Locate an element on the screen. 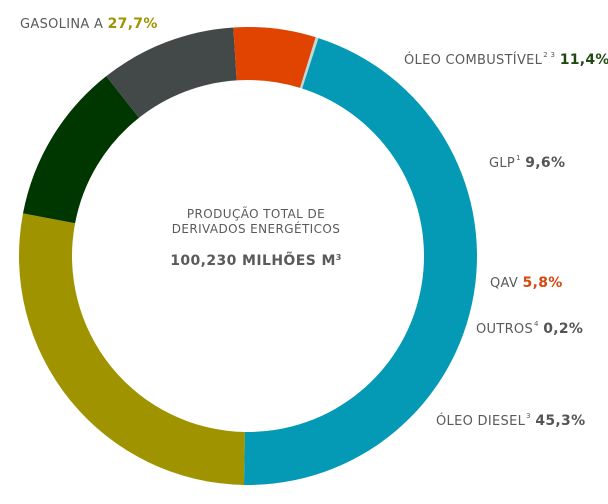  label-oleo-diesel: ÓLEO DIESEL3 45,3% is located at coordinates (511, 420).